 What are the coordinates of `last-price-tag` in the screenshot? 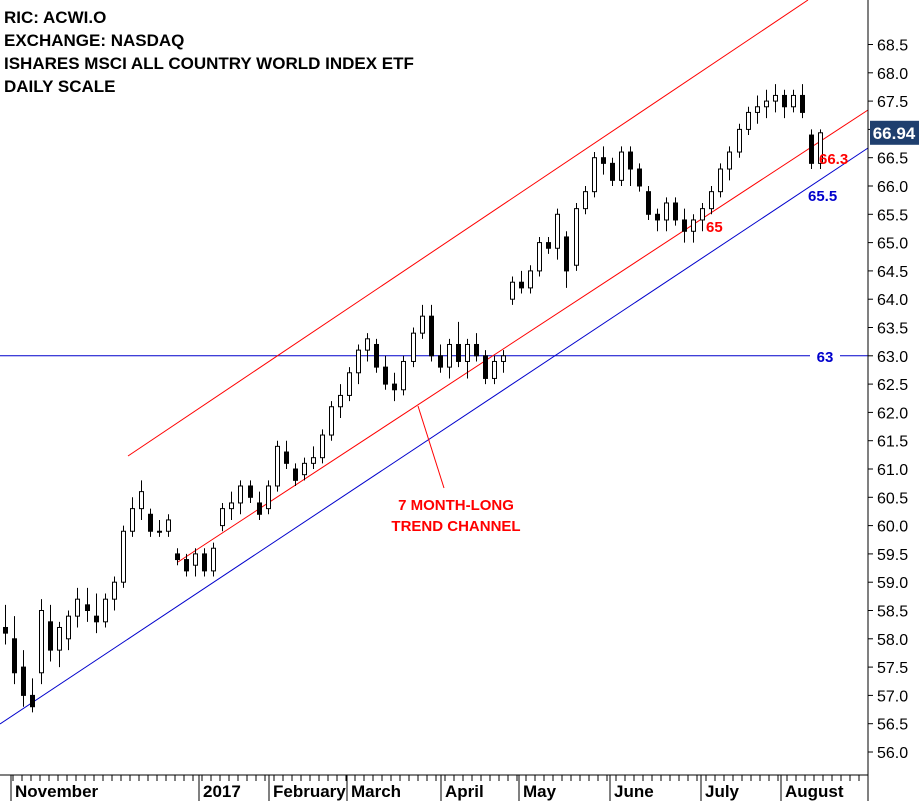 It's located at (894, 132).